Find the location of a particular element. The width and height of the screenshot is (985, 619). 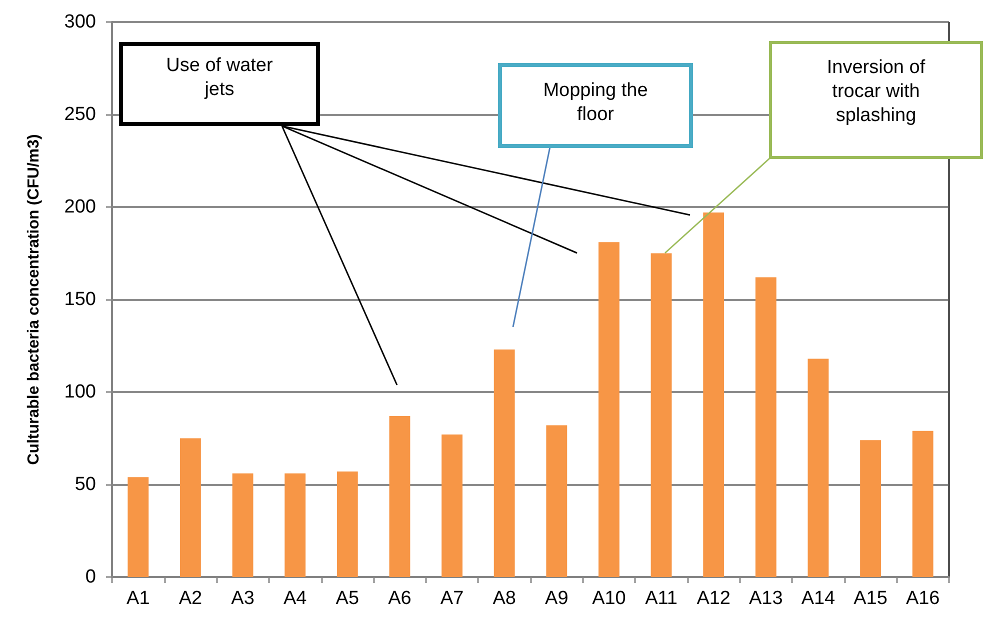

x-tick-label: A7 is located at coordinates (452, 598).